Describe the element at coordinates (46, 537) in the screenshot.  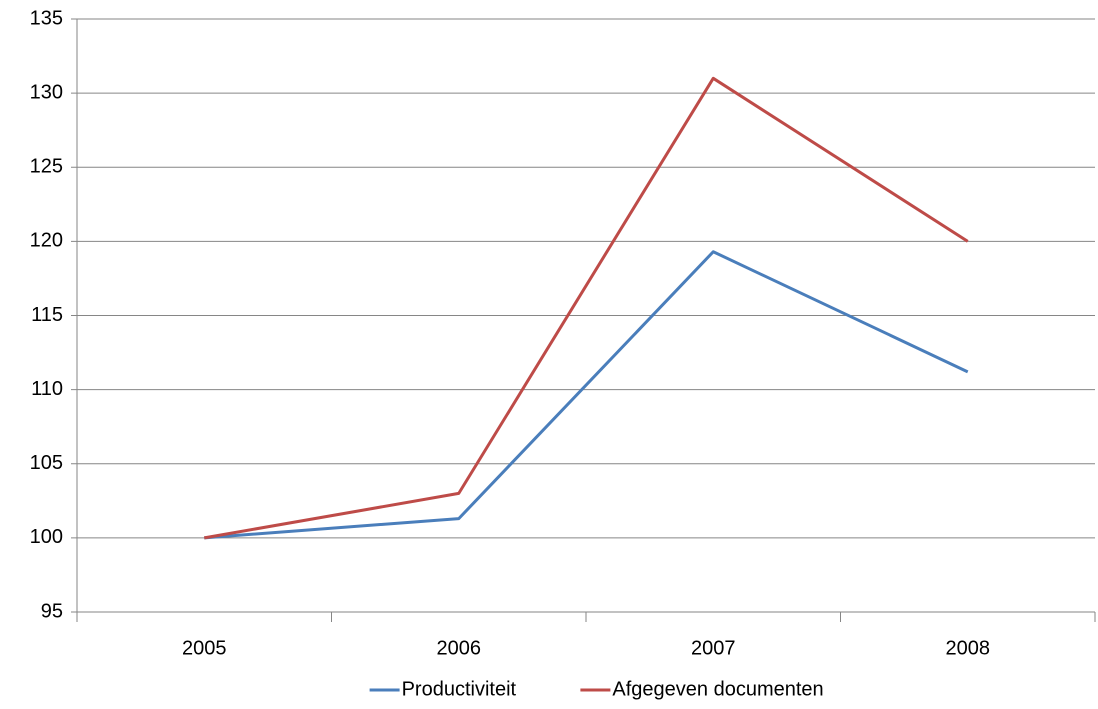
I see `y-tick-label: 100` at that location.